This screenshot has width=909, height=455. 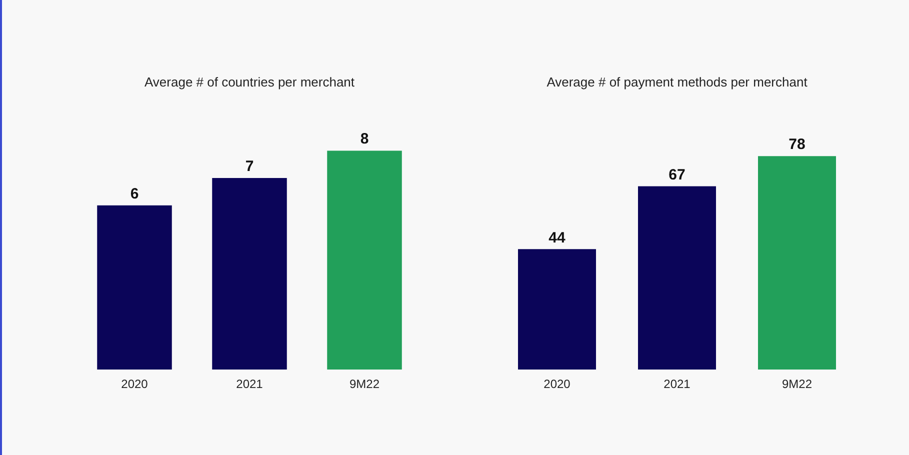 I want to click on data-label: 7, so click(x=249, y=167).